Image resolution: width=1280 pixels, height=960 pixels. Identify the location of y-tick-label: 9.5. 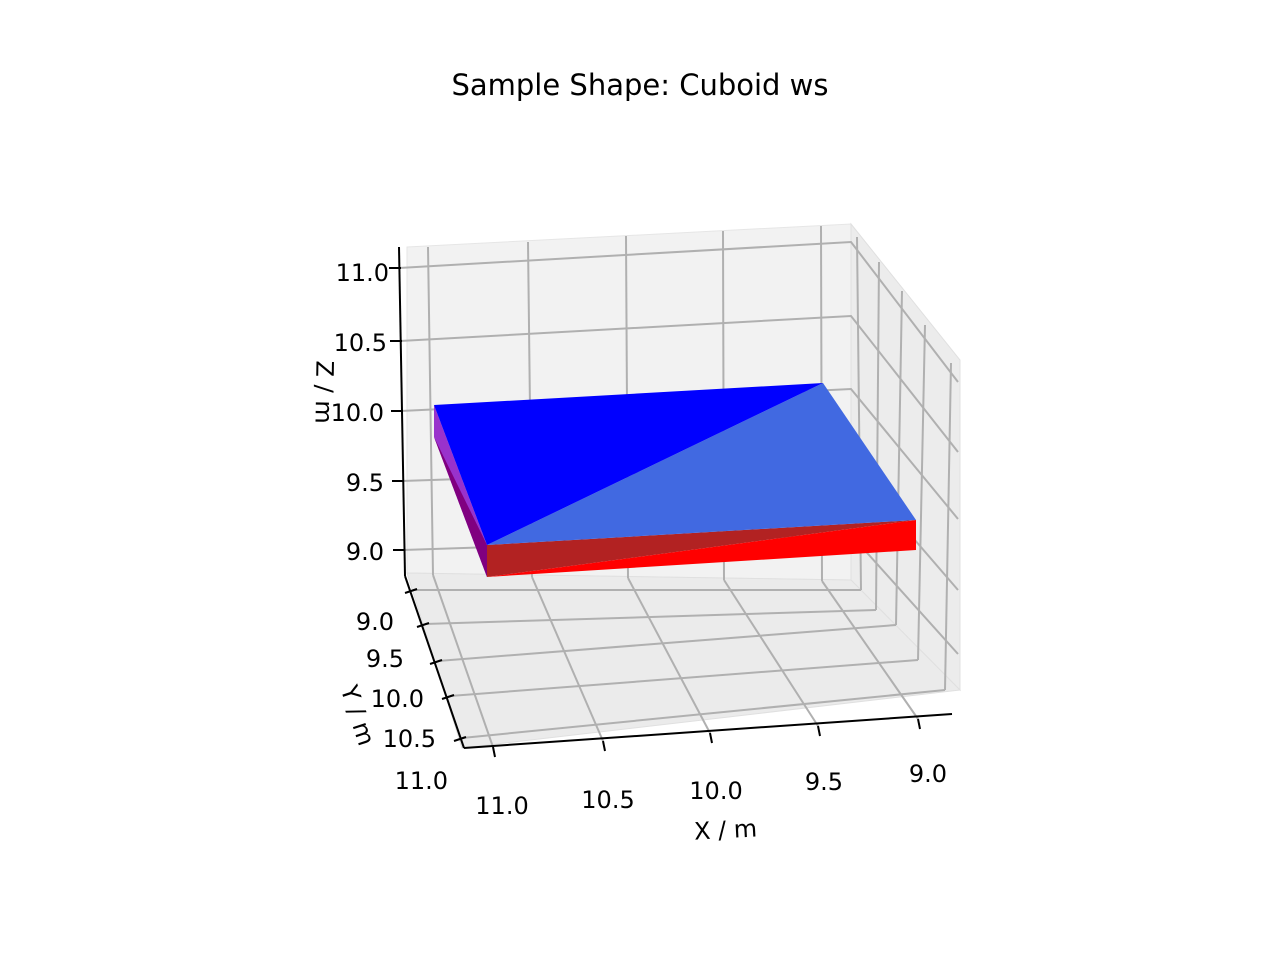
(385, 659).